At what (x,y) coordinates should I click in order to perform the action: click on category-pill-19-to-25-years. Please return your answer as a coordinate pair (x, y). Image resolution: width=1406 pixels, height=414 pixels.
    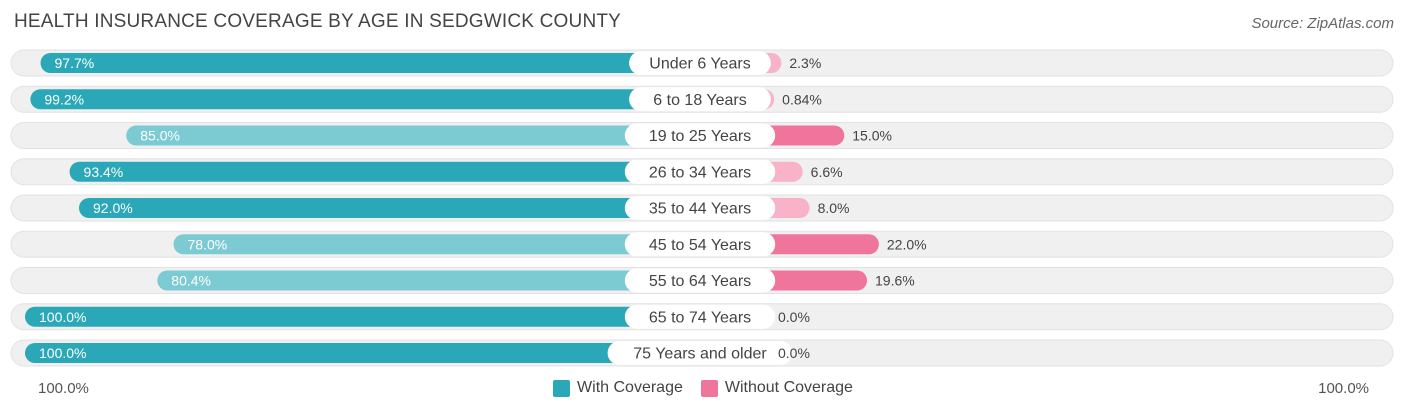
    Looking at the image, I should click on (700, 135).